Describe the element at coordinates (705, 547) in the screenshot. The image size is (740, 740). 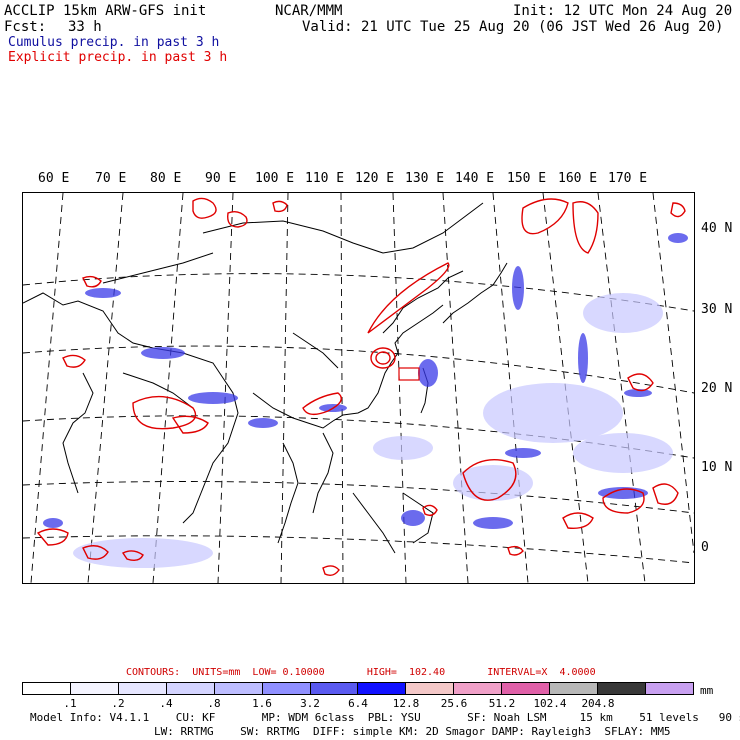
I see `latitude-label: 0` at that location.